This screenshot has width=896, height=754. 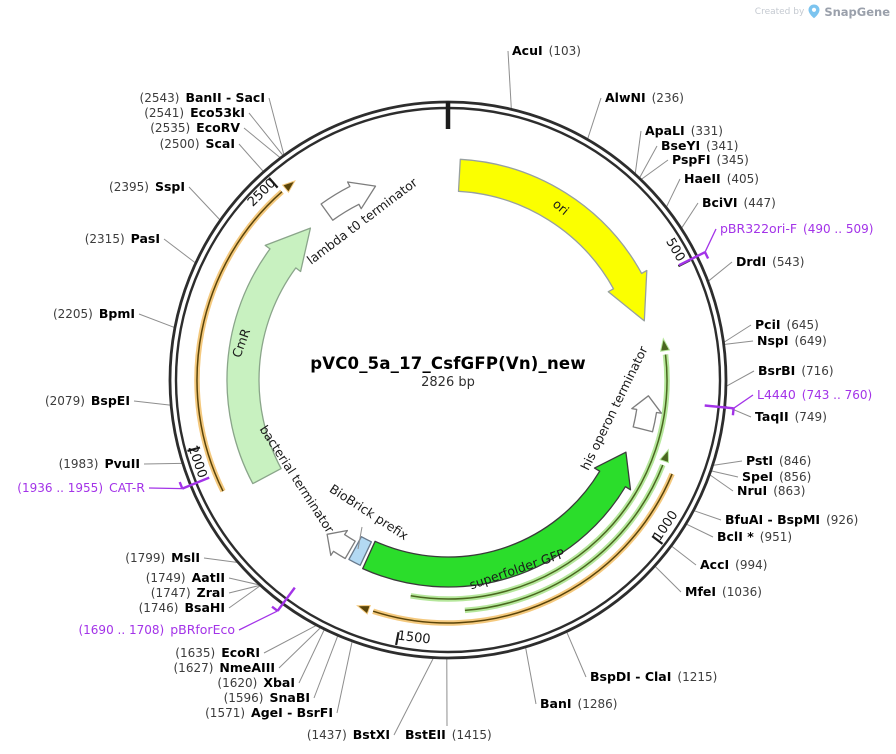 What do you see at coordinates (262, 193) in the screenshot?
I see `scale-label-2500: 2500` at bounding box center [262, 193].